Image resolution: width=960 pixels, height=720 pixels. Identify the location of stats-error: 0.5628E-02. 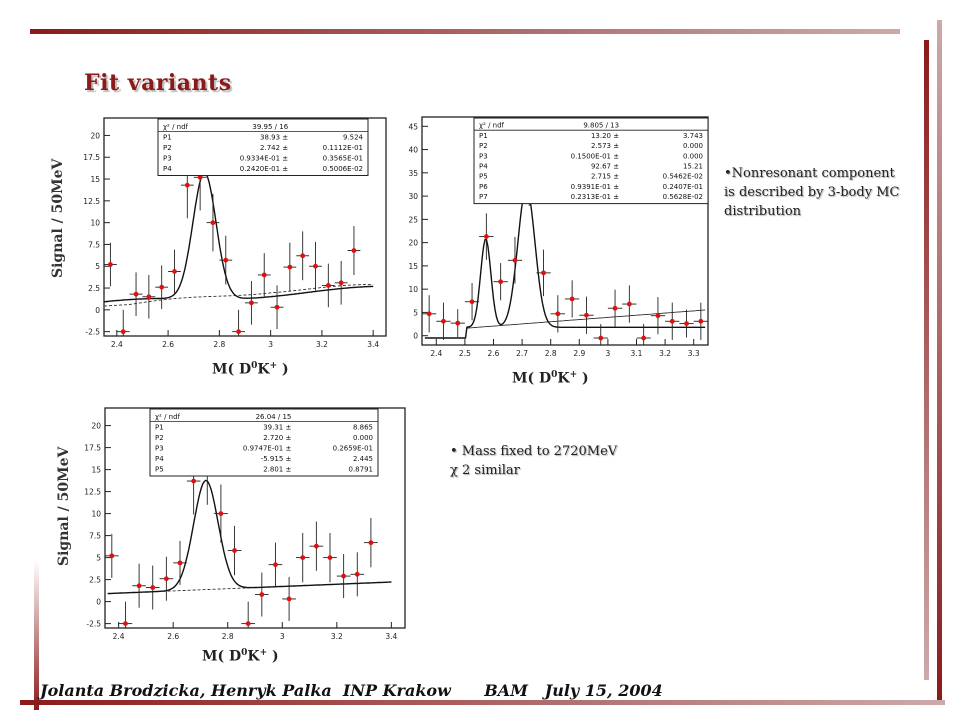
(683, 197).